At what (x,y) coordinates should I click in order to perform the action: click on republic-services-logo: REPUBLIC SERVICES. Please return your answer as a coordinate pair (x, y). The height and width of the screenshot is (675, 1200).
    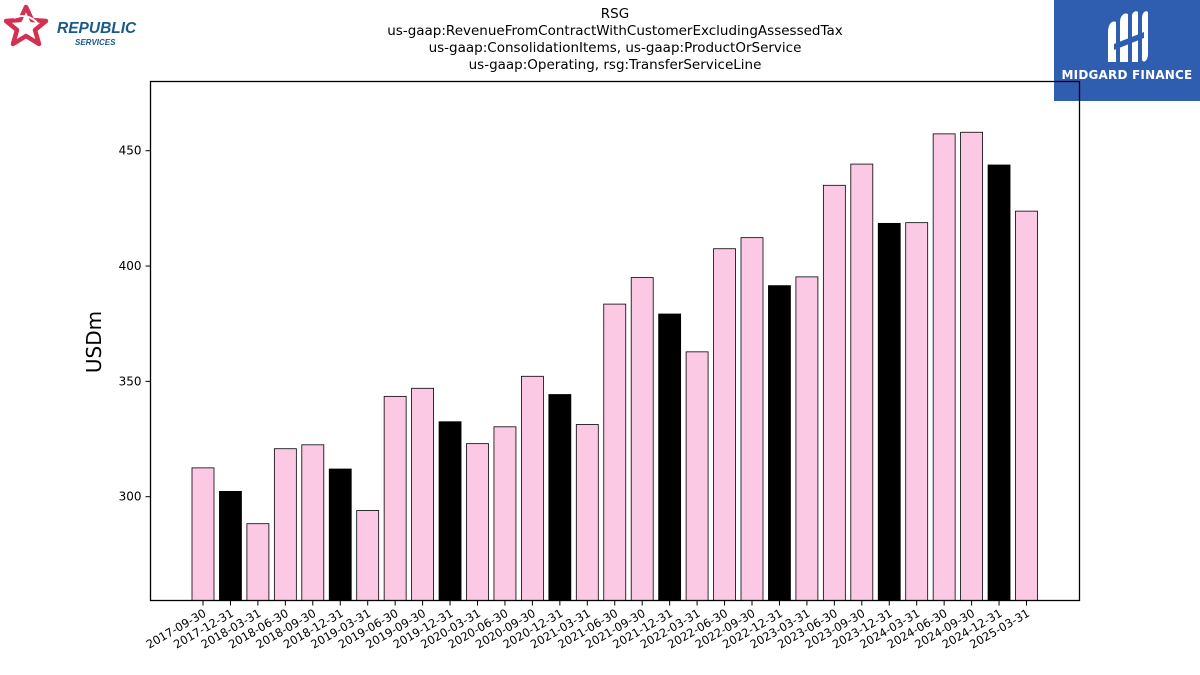
    Looking at the image, I should click on (73, 30).